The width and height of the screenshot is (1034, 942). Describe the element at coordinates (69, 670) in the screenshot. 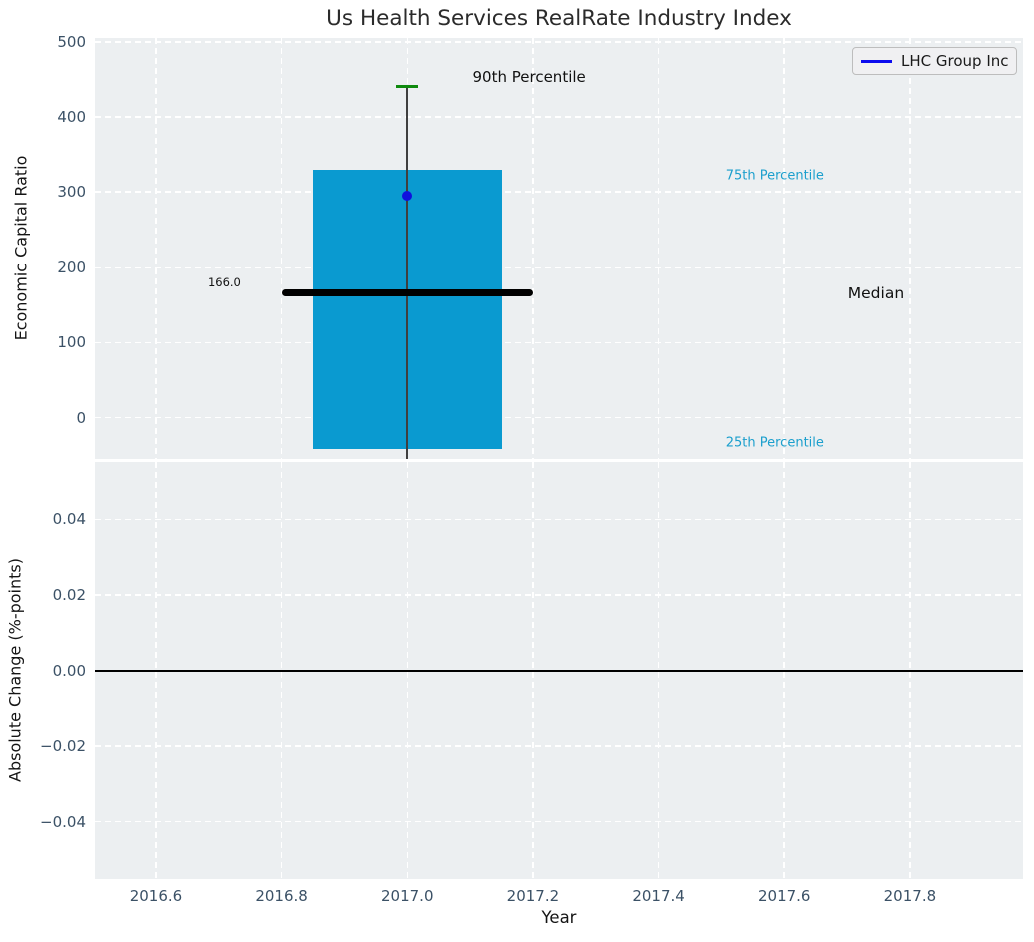

I see `y-tick-label: 0.00` at that location.